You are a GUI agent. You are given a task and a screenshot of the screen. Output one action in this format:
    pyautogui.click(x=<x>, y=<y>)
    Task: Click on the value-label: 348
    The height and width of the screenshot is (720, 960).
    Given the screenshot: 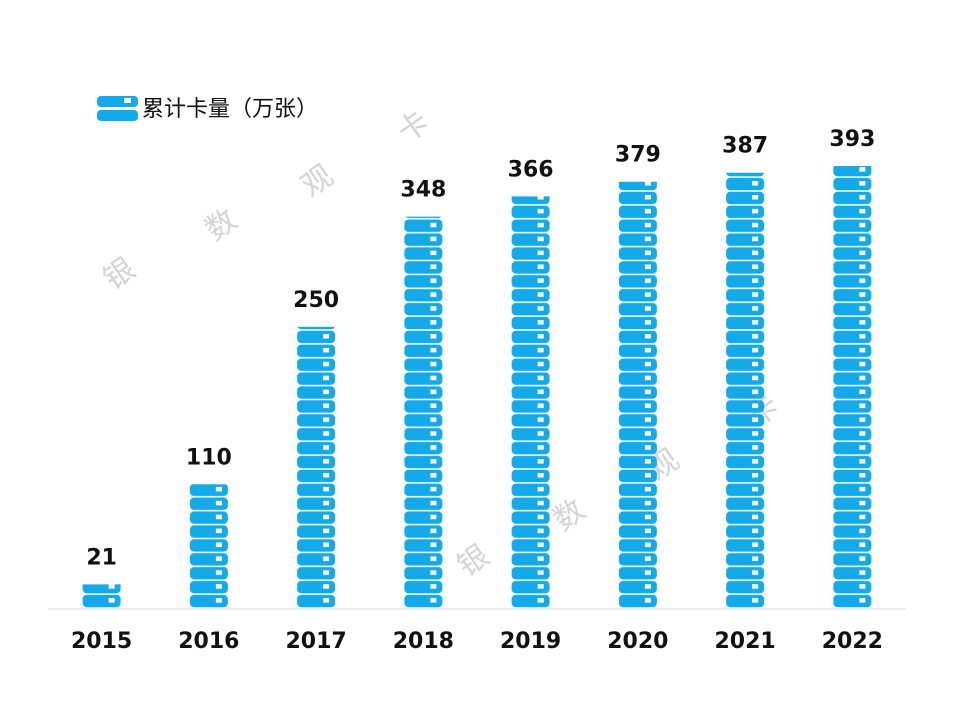 What is the action you would take?
    pyautogui.click(x=423, y=190)
    